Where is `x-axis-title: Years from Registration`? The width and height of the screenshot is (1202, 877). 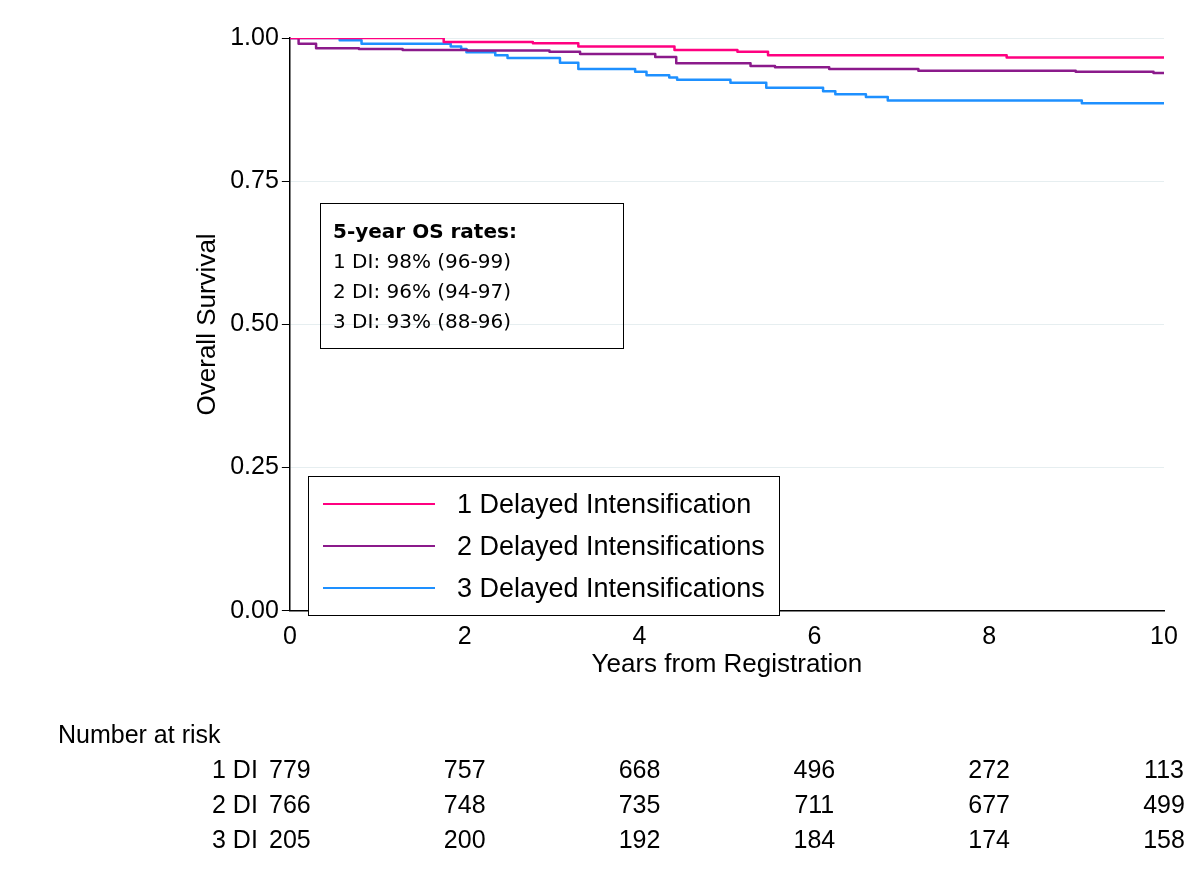 x-axis-title: Years from Registration is located at coordinates (727, 662).